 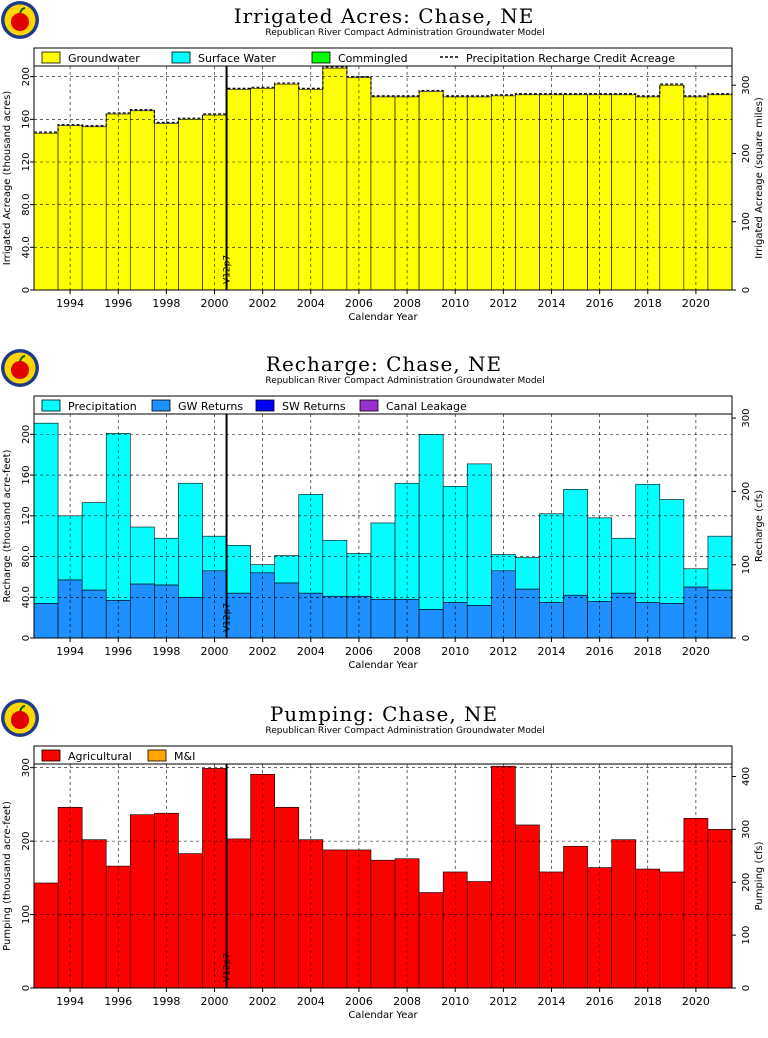 What do you see at coordinates (600, 1001) in the screenshot?
I see `x-tick-label: 2016` at bounding box center [600, 1001].